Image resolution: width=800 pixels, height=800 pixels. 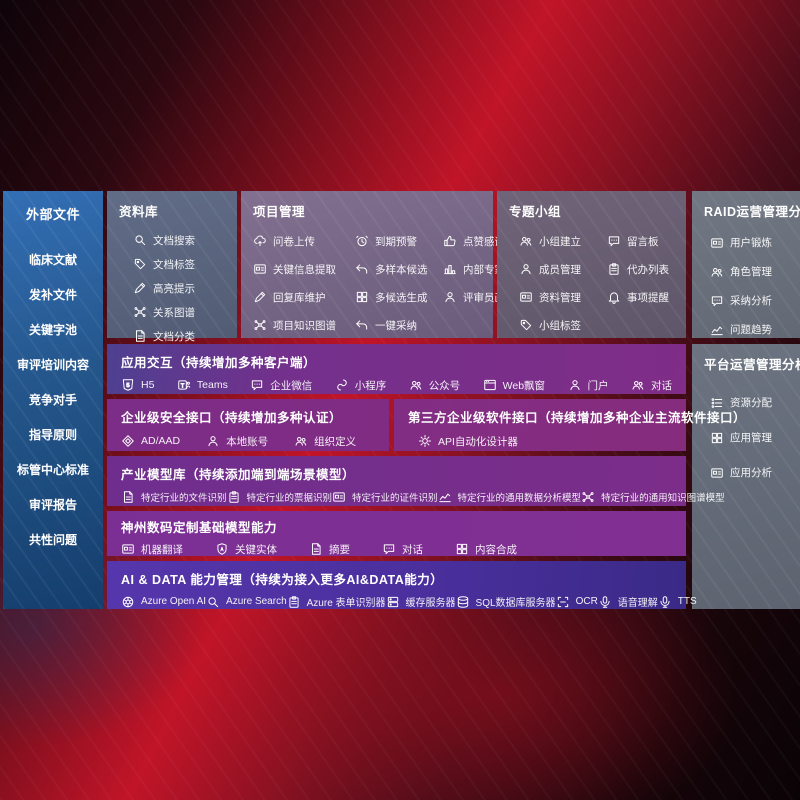 What do you see at coordinates (362, 269) in the screenshot?
I see `reply-icon` at bounding box center [362, 269].